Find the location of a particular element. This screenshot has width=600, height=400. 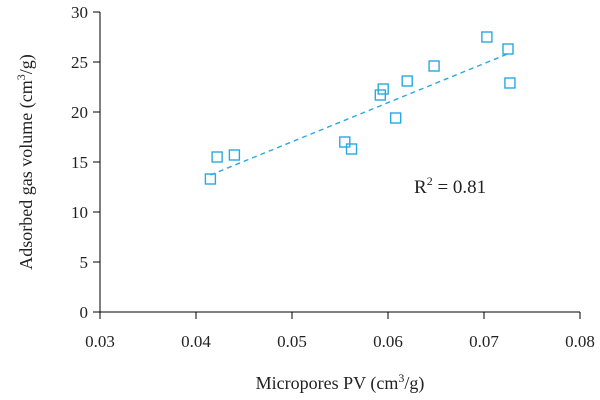

x-tick-label: 0.03 is located at coordinates (100, 341).